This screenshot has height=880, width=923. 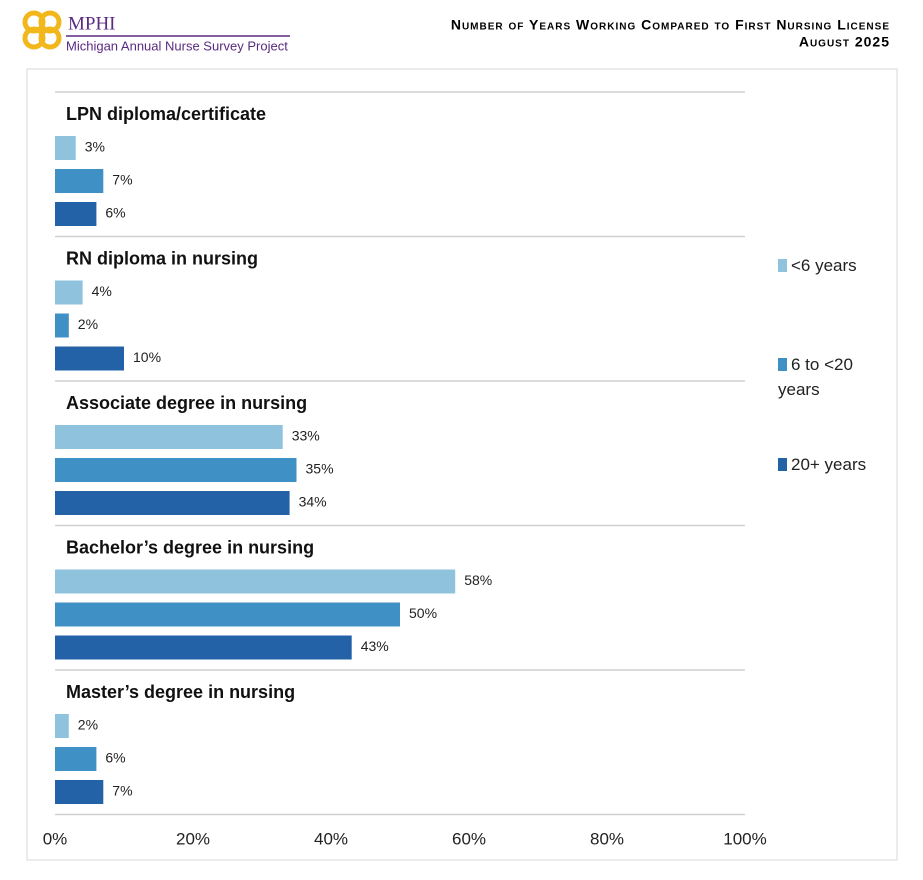 What do you see at coordinates (92, 23) in the screenshot?
I see `logo-text: MPHI` at bounding box center [92, 23].